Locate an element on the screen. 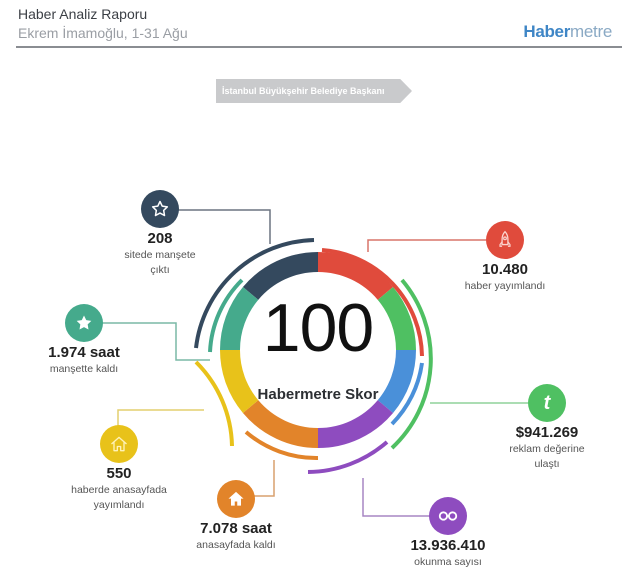 This screenshot has height=581, width=640. glasses-icon is located at coordinates (448, 516).